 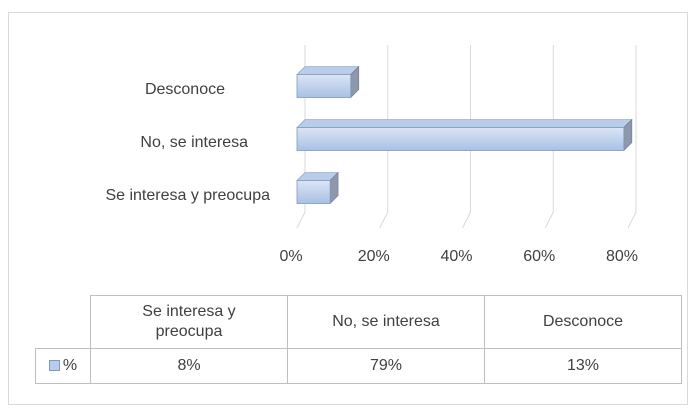 What do you see at coordinates (386, 321) in the screenshot?
I see `table-header: No, se interesa` at bounding box center [386, 321].